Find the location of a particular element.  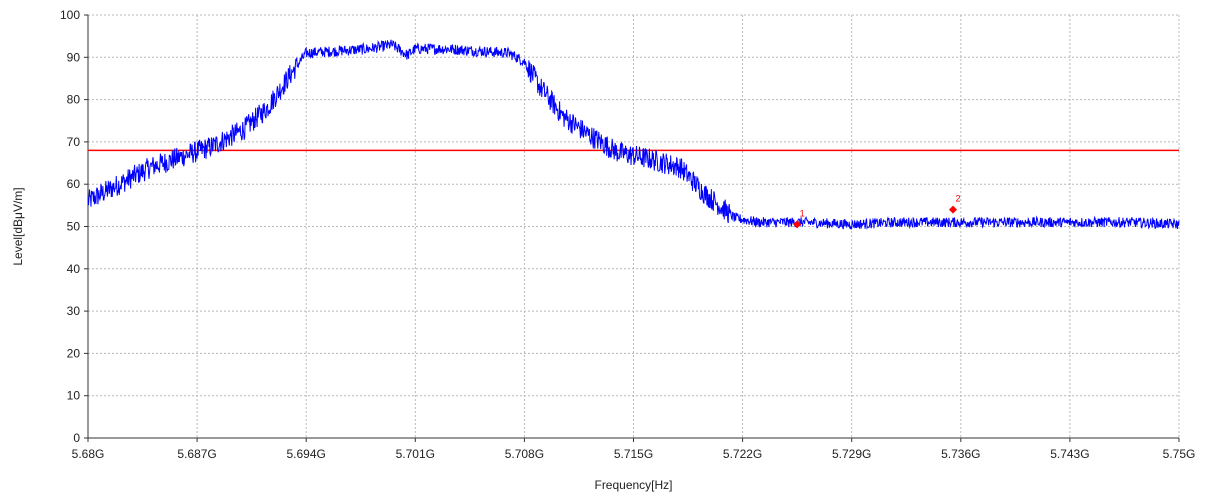

x-axis-title: Frequency[Hz] is located at coordinates (633, 485).